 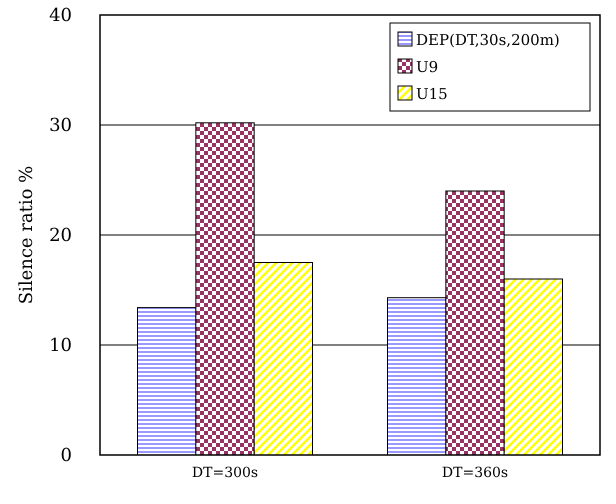 What do you see at coordinates (60, 345) in the screenshot?
I see `y-tick-label: 10` at bounding box center [60, 345].